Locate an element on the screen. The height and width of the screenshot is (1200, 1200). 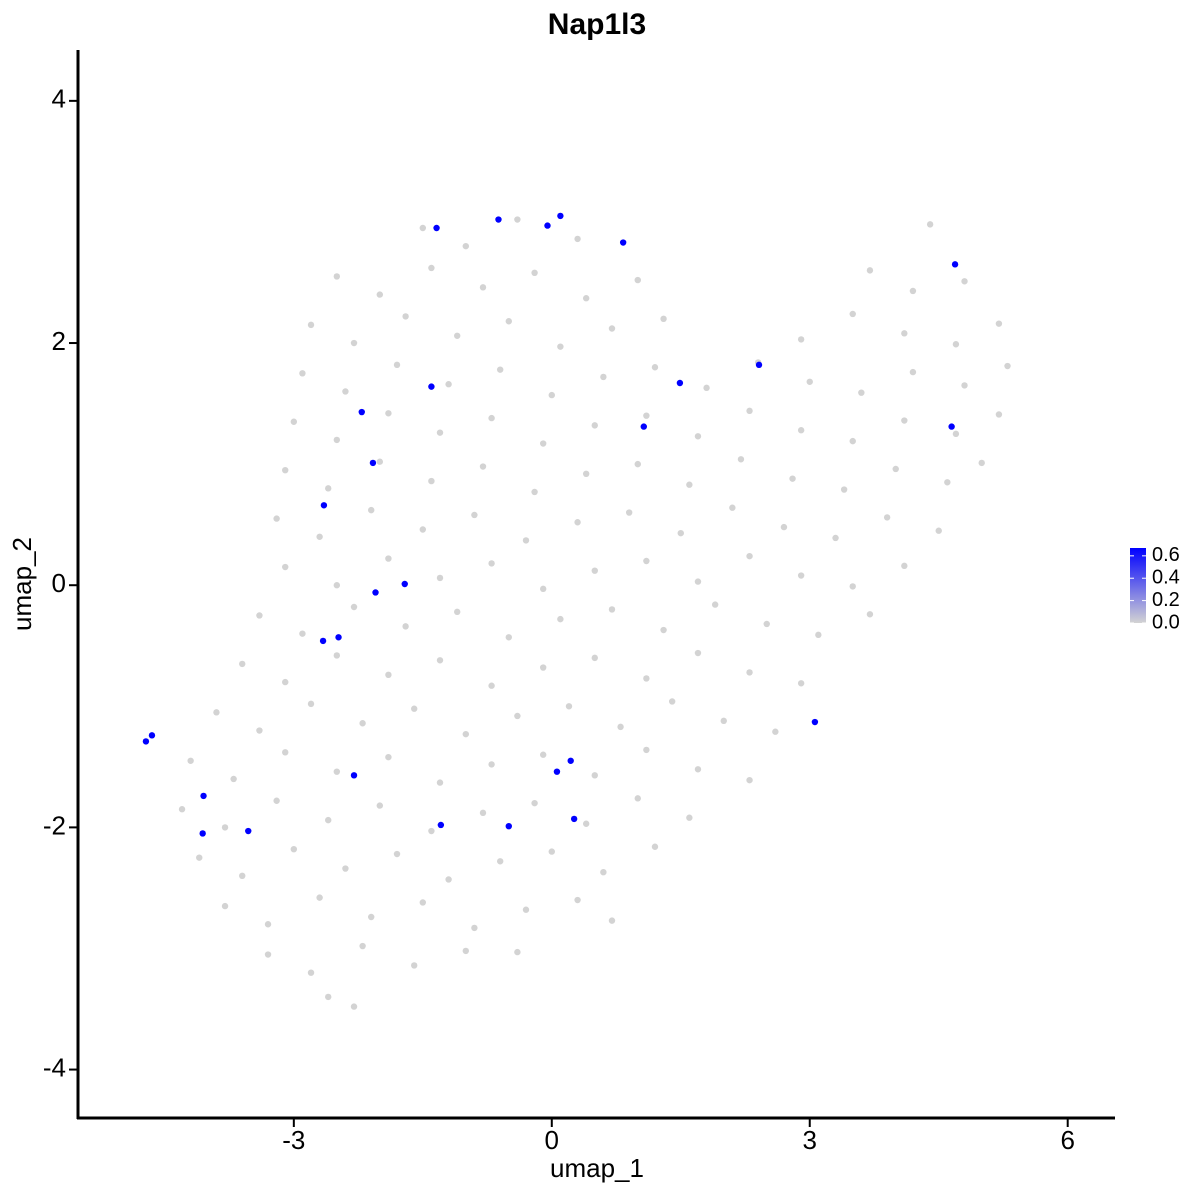
colorbar is located at coordinates (1138, 585).